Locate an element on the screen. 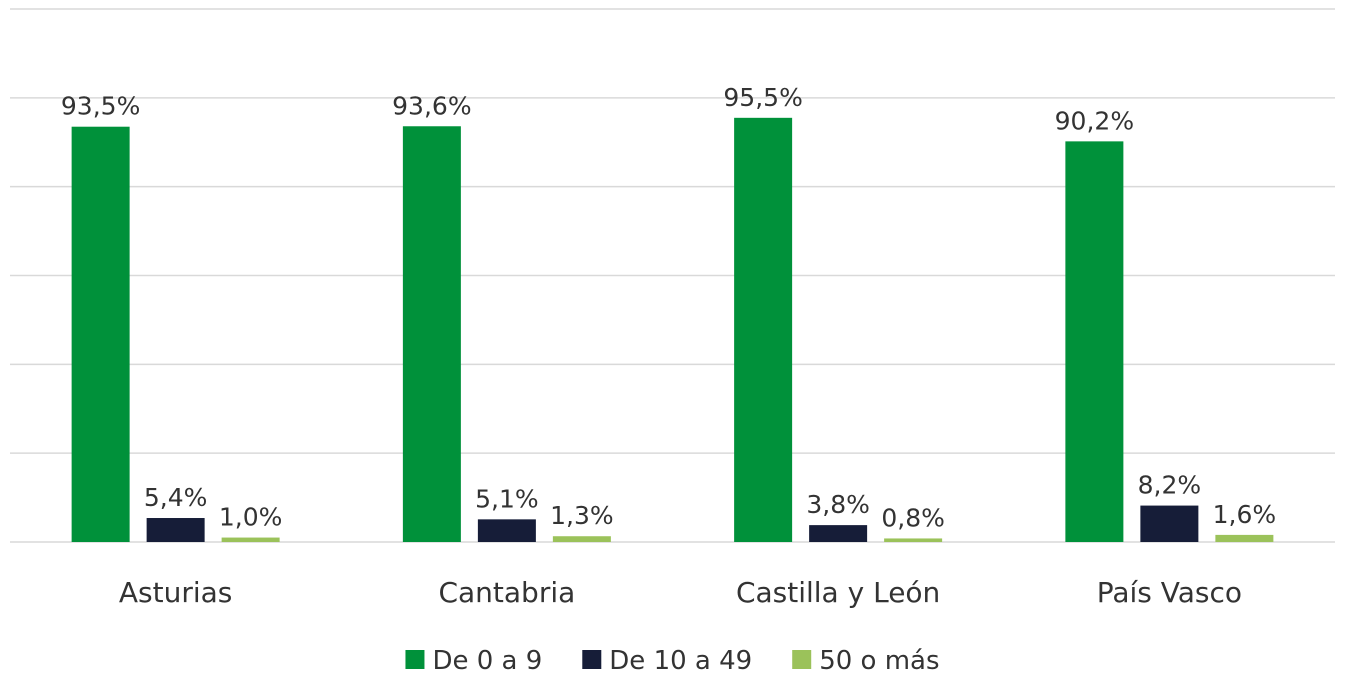 This screenshot has height=673, width=1345. data-label: 95,5% is located at coordinates (762, 97).